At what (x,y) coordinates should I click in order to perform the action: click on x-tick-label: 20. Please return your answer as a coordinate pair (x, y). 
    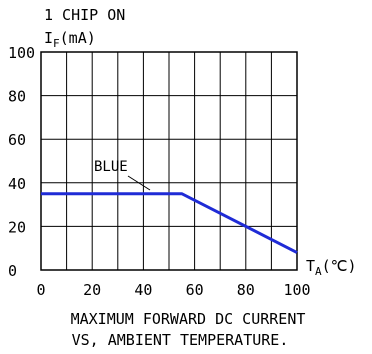
    Looking at the image, I should click on (92, 290).